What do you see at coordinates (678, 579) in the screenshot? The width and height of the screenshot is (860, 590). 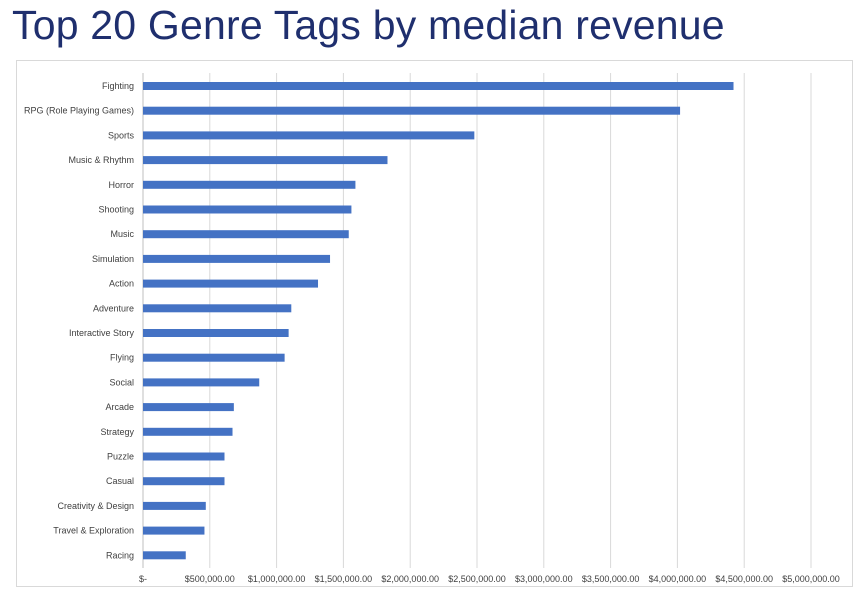 I see `x-tick-label: $4,000,000.00` at bounding box center [678, 579].